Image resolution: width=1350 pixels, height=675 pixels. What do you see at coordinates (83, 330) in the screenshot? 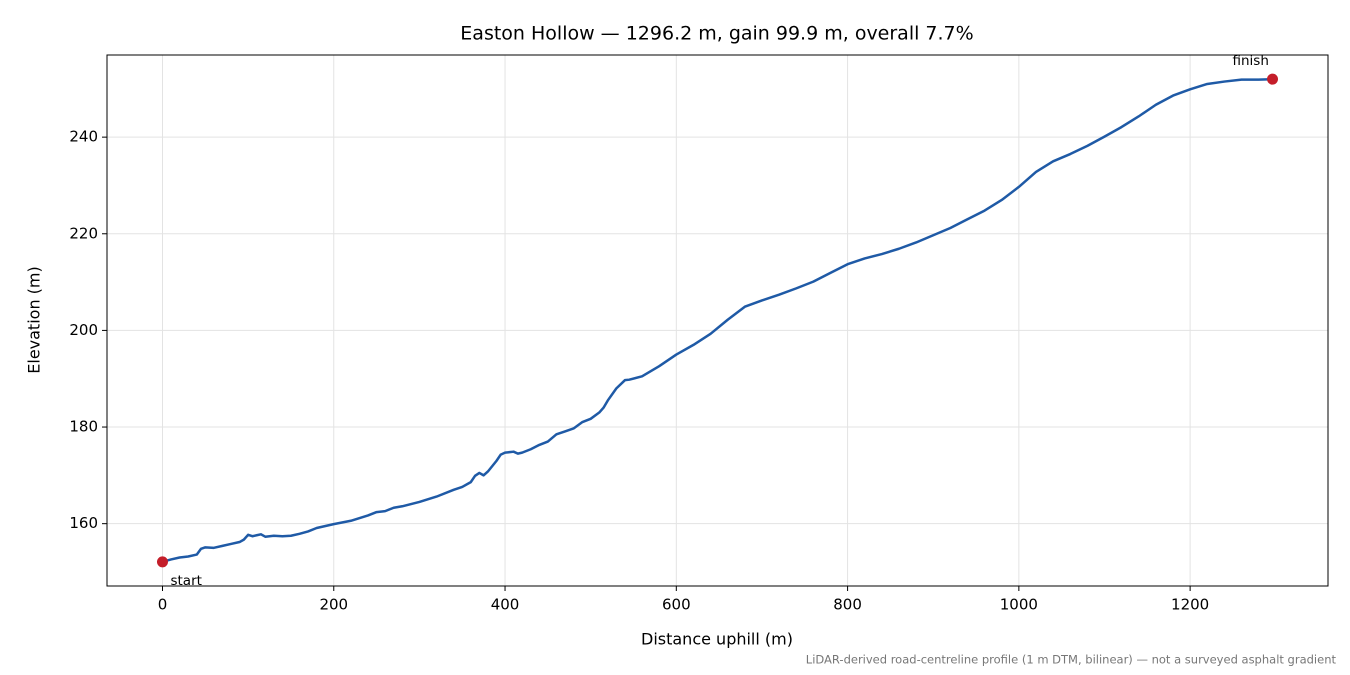
I see `y-tick-label: 200` at bounding box center [83, 330].